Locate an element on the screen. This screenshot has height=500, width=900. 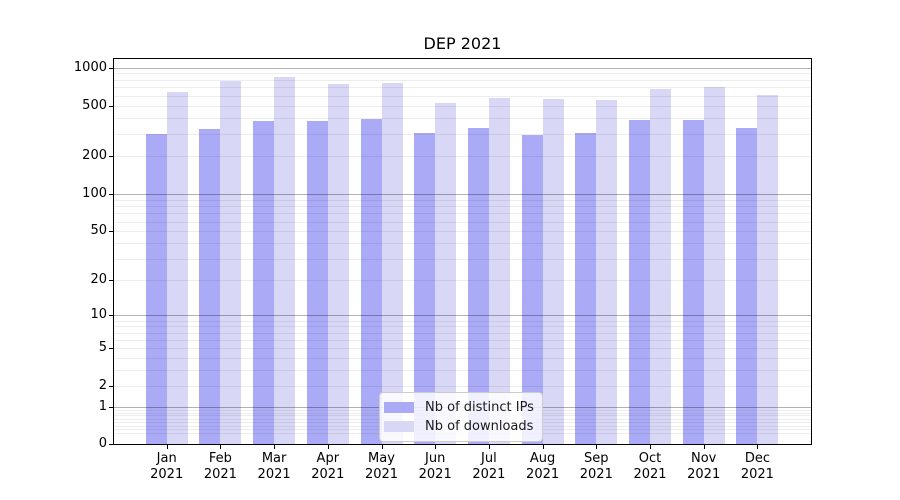
y-tick-label-20: 20 is located at coordinates (98, 279).